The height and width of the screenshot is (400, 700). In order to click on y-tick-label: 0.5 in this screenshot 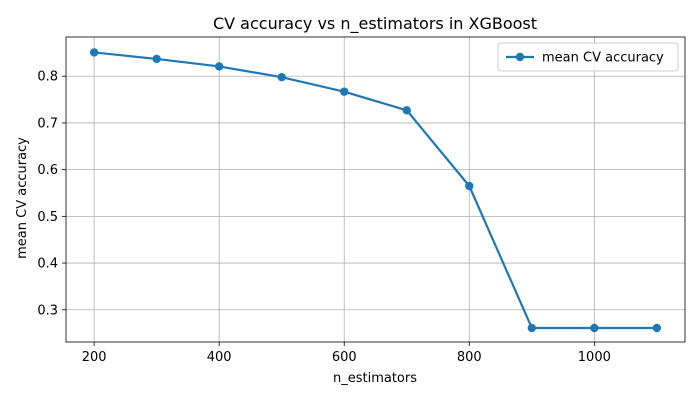, I will do `click(47, 217)`.